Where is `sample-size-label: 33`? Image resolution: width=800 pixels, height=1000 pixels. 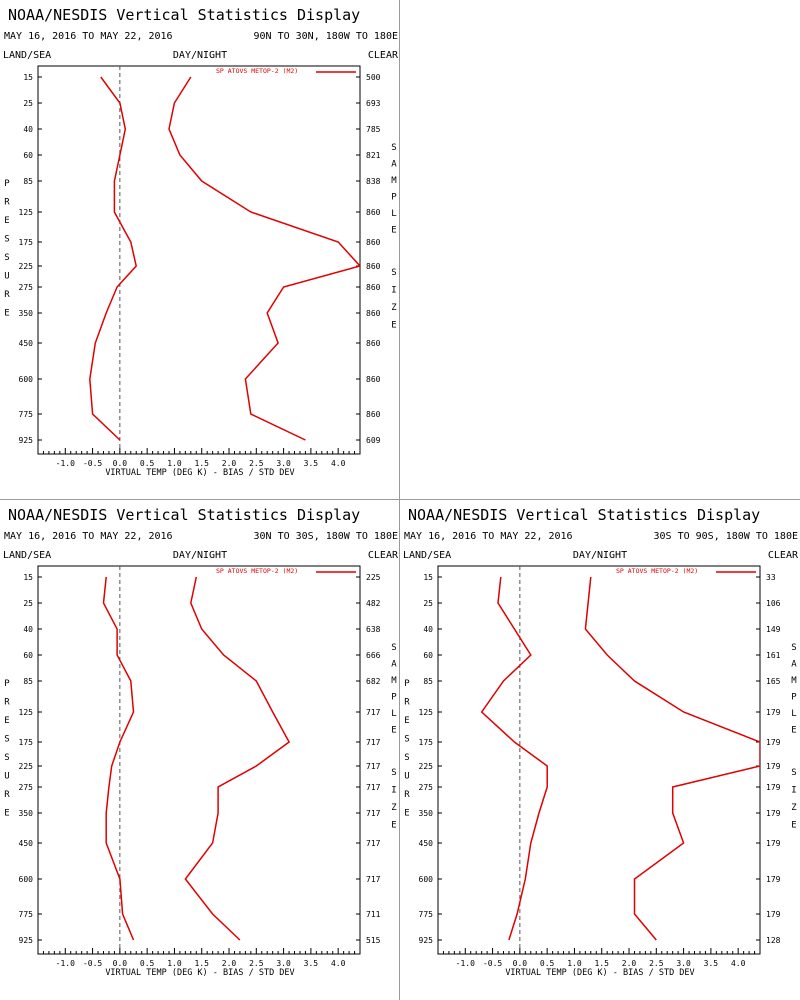
sample-size-label: 33 is located at coordinates (771, 577).